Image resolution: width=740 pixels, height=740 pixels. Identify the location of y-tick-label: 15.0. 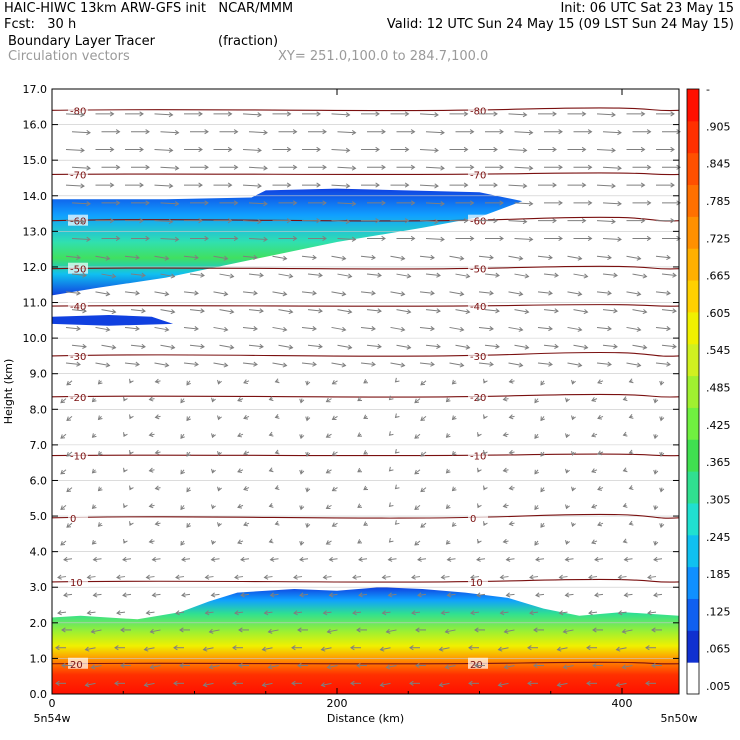
(35, 160).